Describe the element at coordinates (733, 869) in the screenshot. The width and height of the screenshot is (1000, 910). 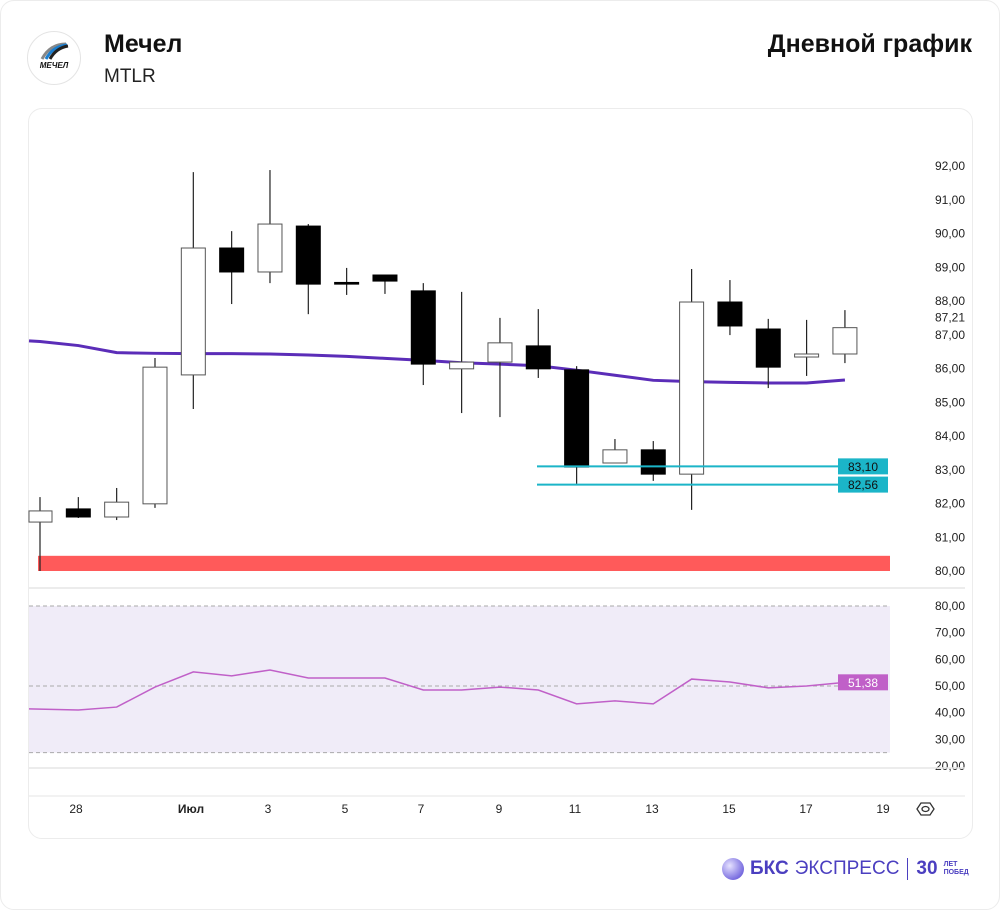
I see `brand-ball-icon` at that location.